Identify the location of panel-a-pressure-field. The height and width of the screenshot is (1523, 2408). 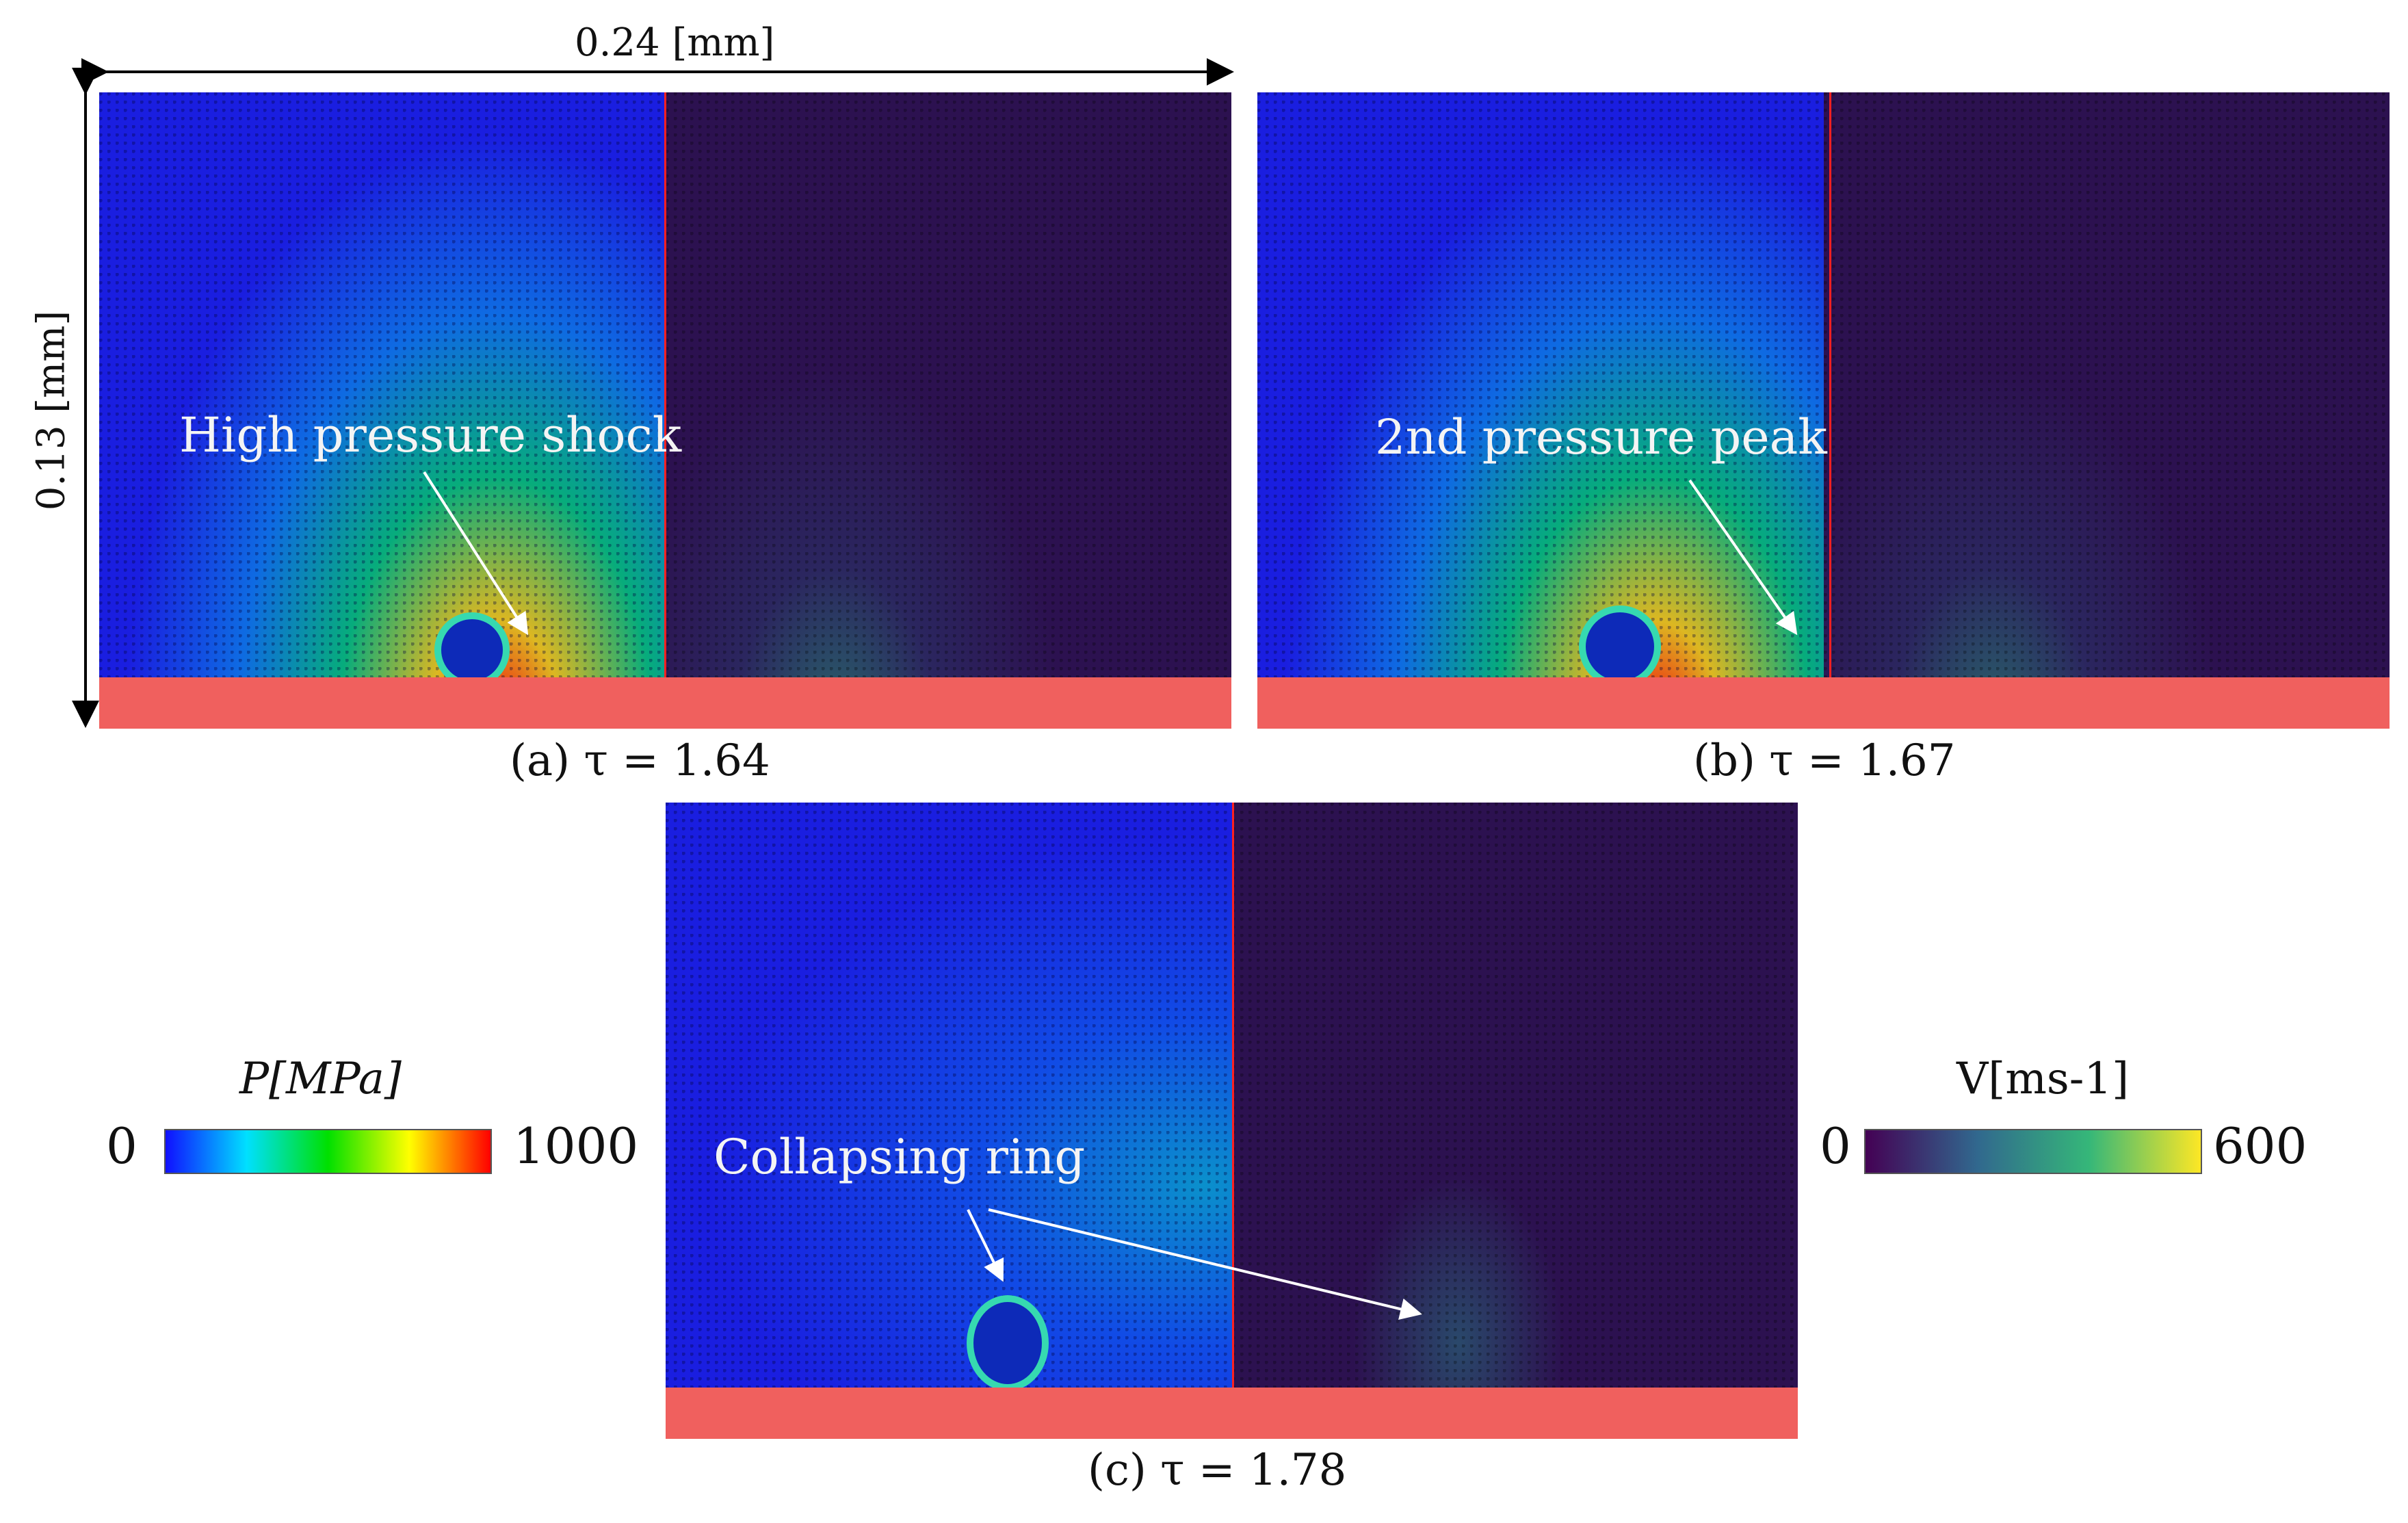
(382, 410).